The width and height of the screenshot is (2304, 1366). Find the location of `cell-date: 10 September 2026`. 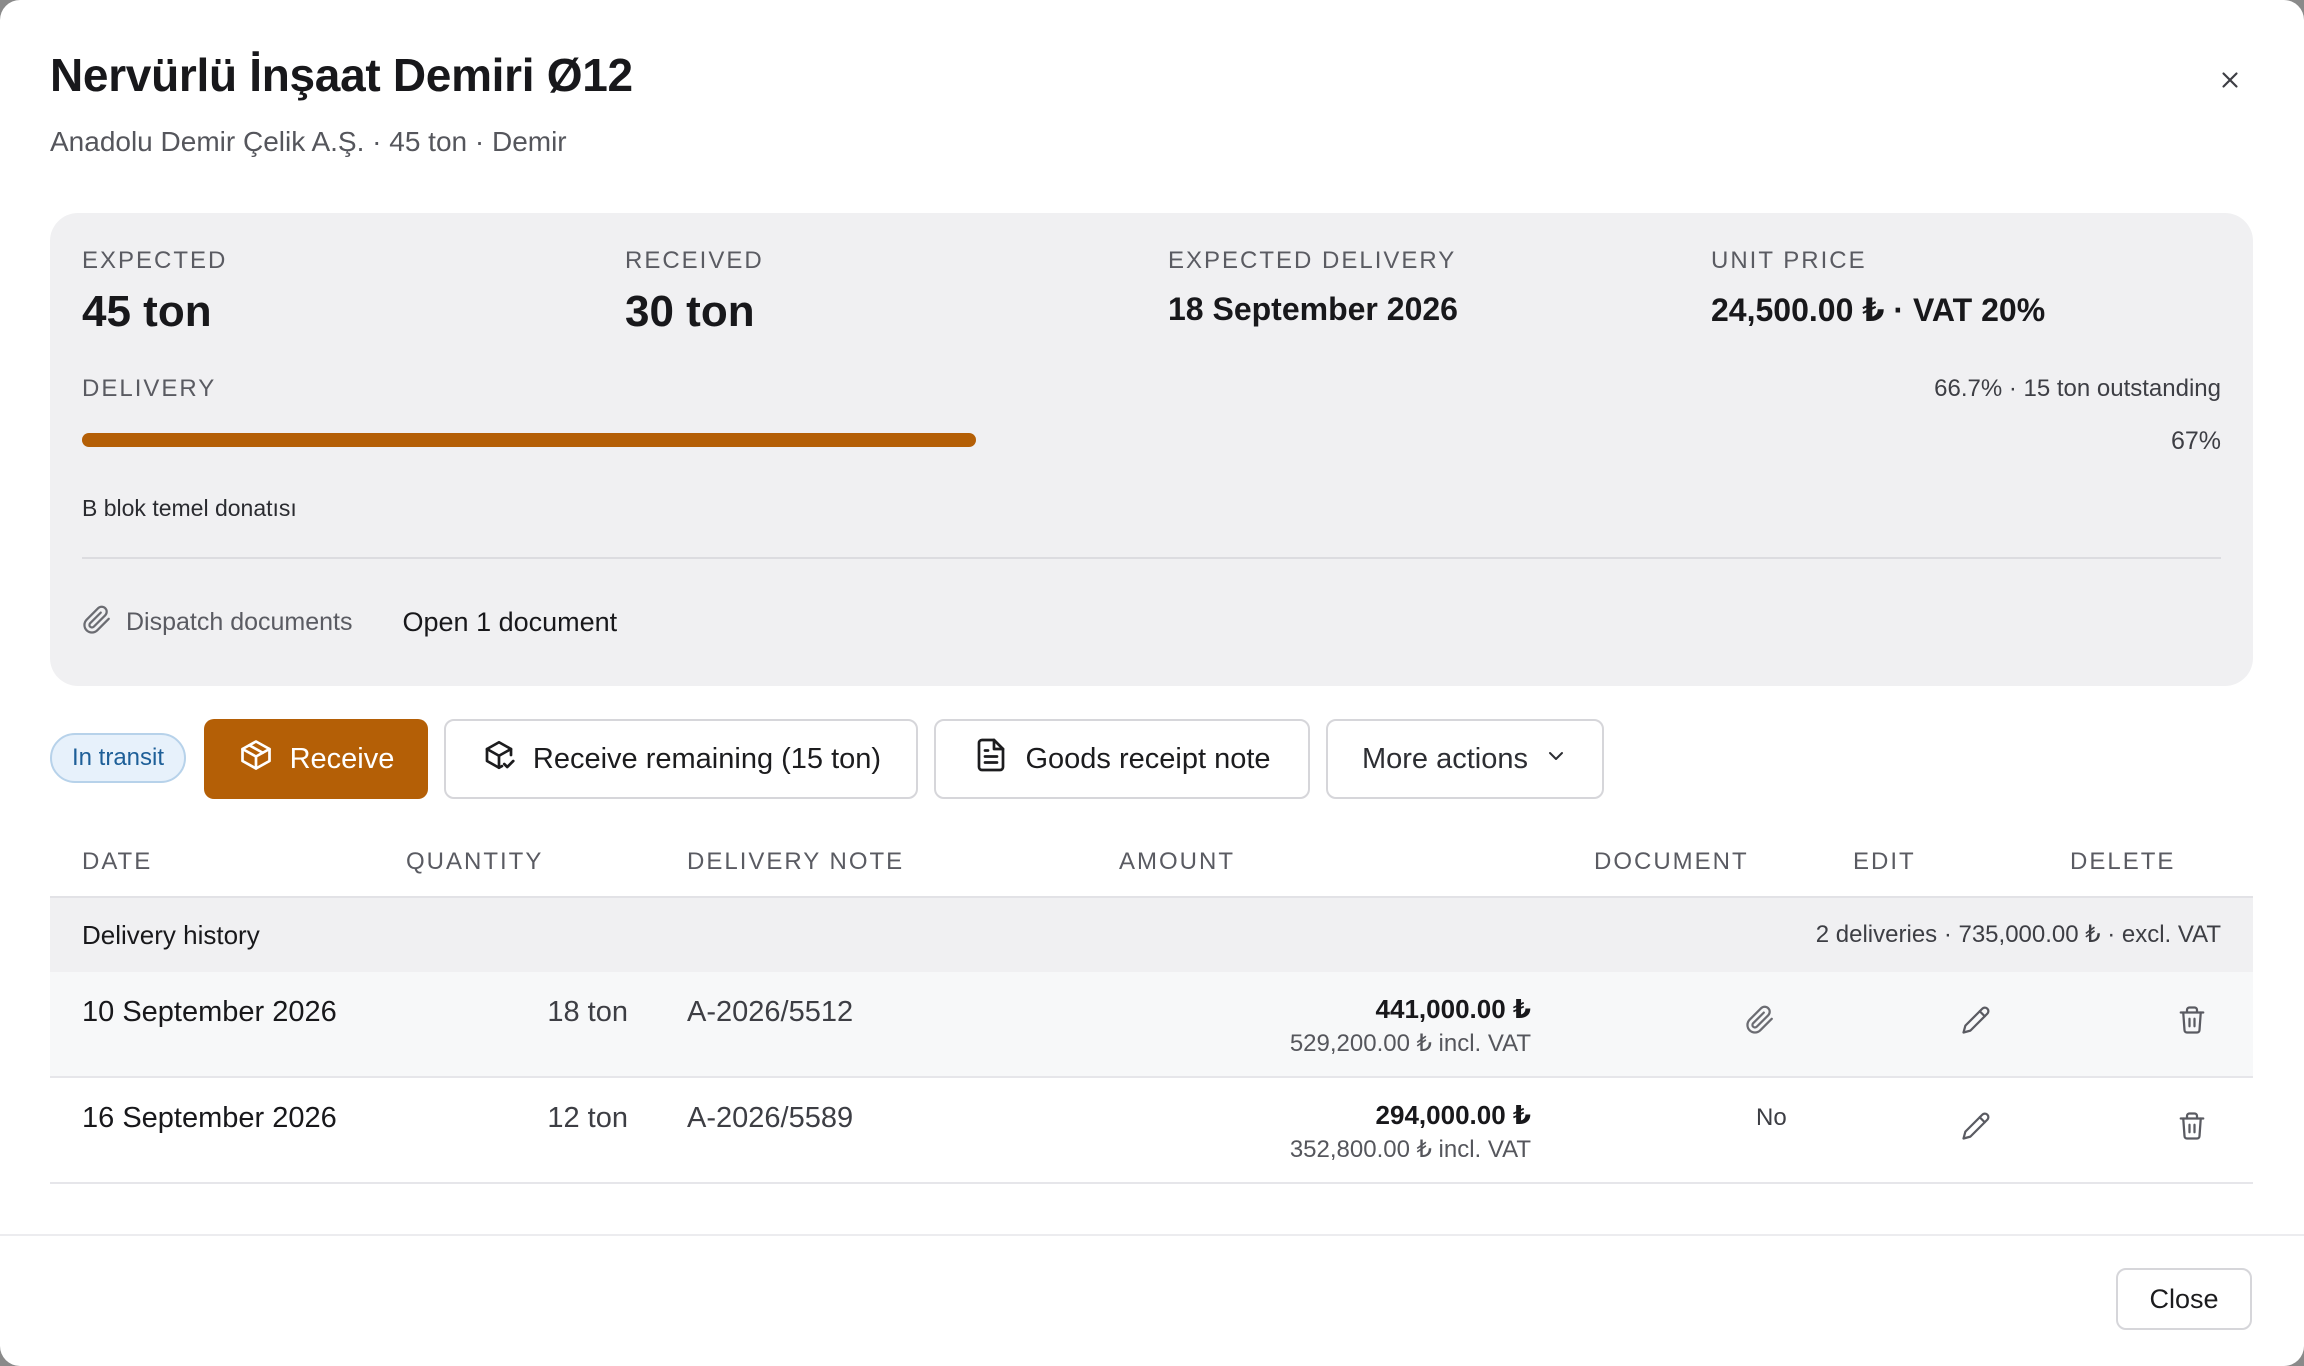

cell-date: 10 September 2026 is located at coordinates (209, 1012).